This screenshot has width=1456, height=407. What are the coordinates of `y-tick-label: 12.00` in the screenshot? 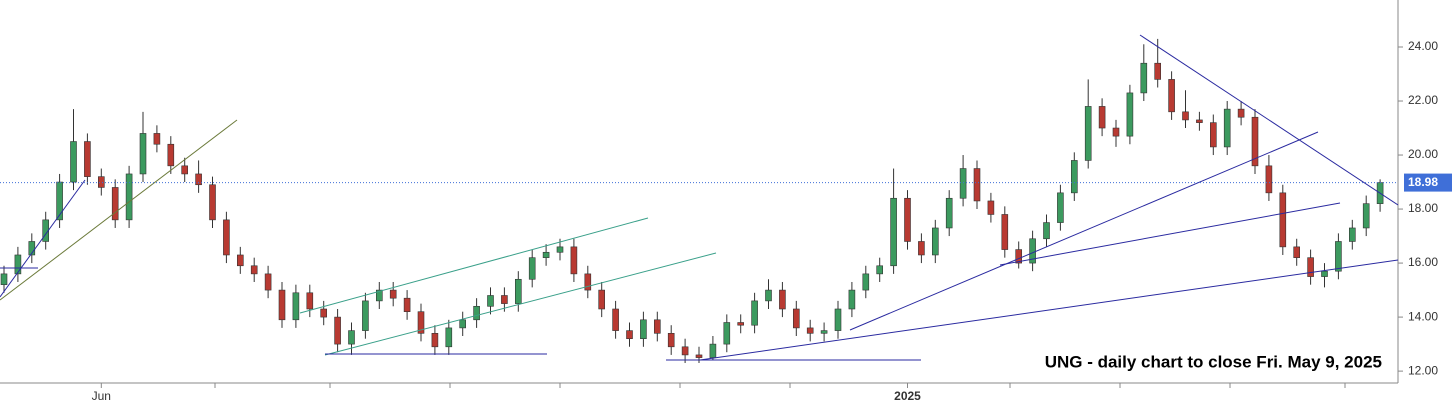 It's located at (1423, 370).